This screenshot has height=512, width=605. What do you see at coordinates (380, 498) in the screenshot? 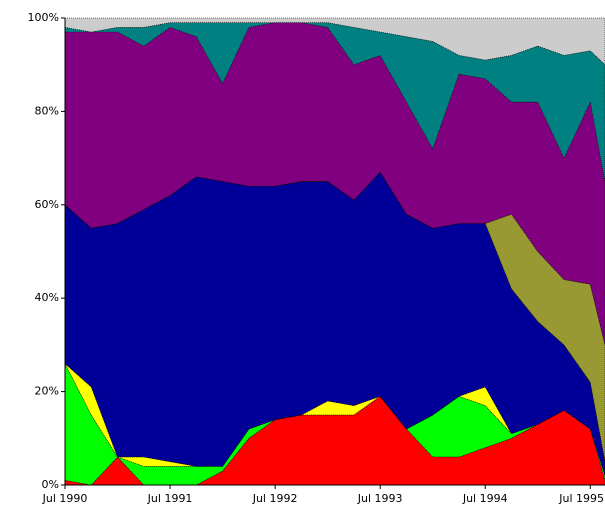
I see `x-tick-label: Jul 1993` at bounding box center [380, 498].